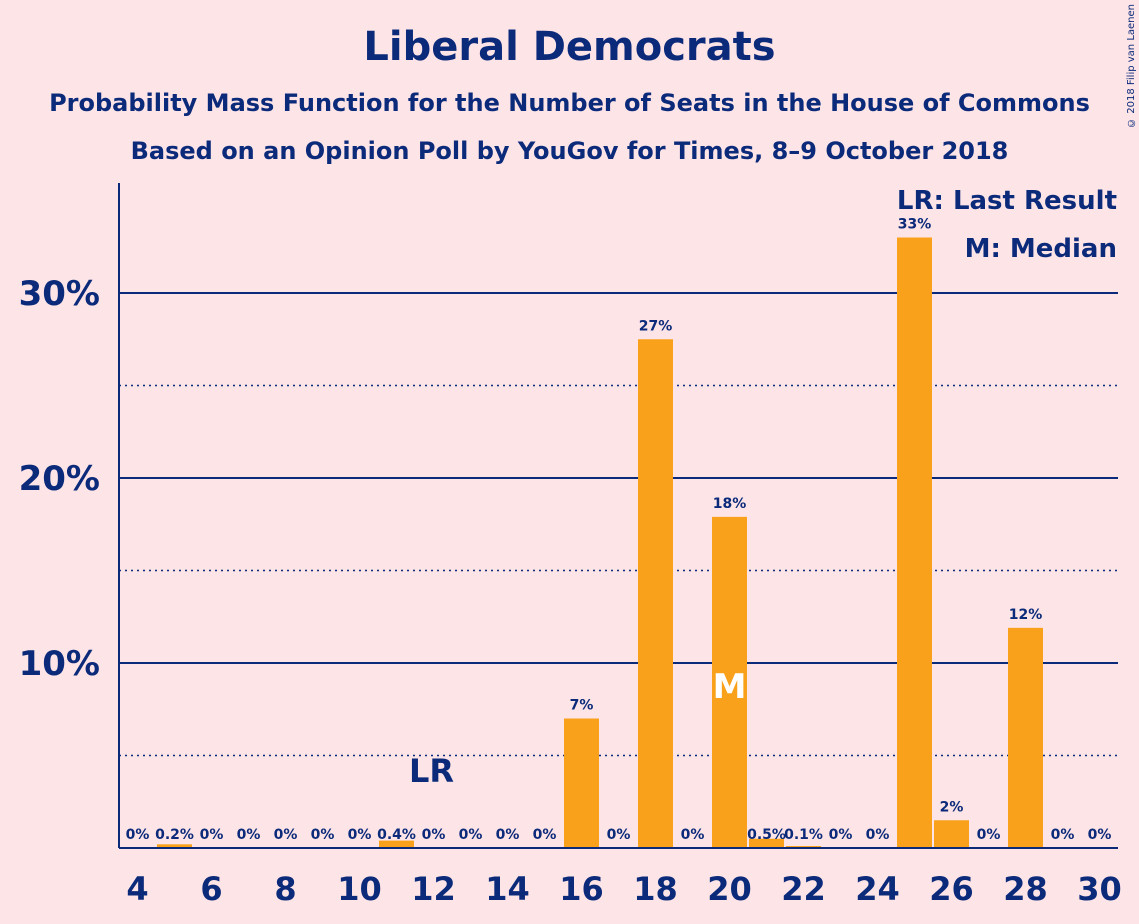  Describe the element at coordinates (730, 687) in the screenshot. I see `median-marker: M` at that location.